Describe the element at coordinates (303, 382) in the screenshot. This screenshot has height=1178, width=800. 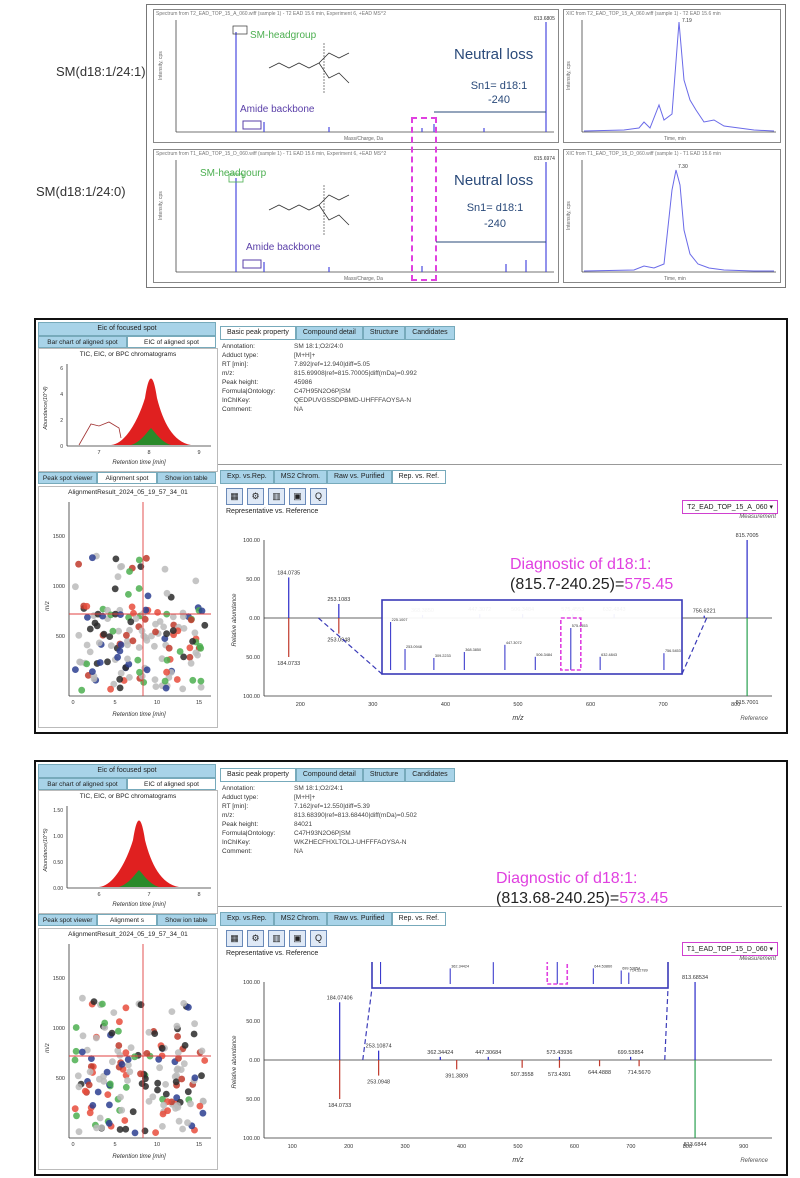
I see `property-value: 45986` at that location.